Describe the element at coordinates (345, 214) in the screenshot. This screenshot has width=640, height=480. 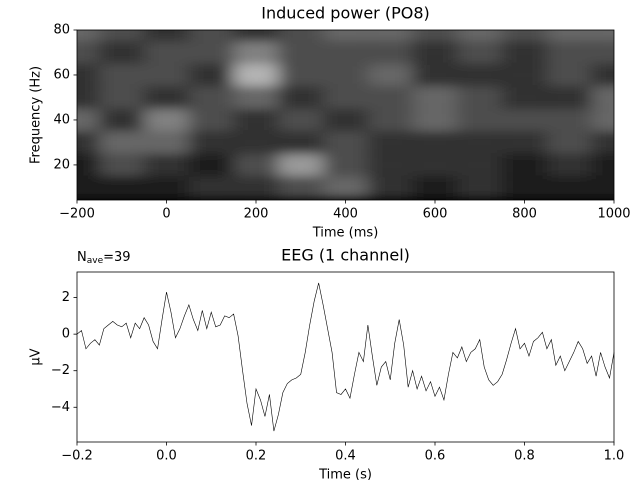
I see `x-tick-label: 400` at that location.